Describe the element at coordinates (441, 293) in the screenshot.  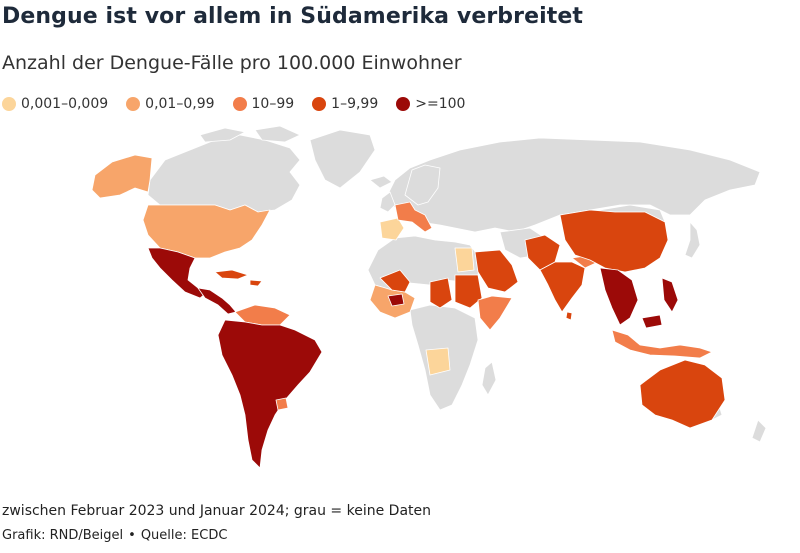
I see `region-chad` at that location.